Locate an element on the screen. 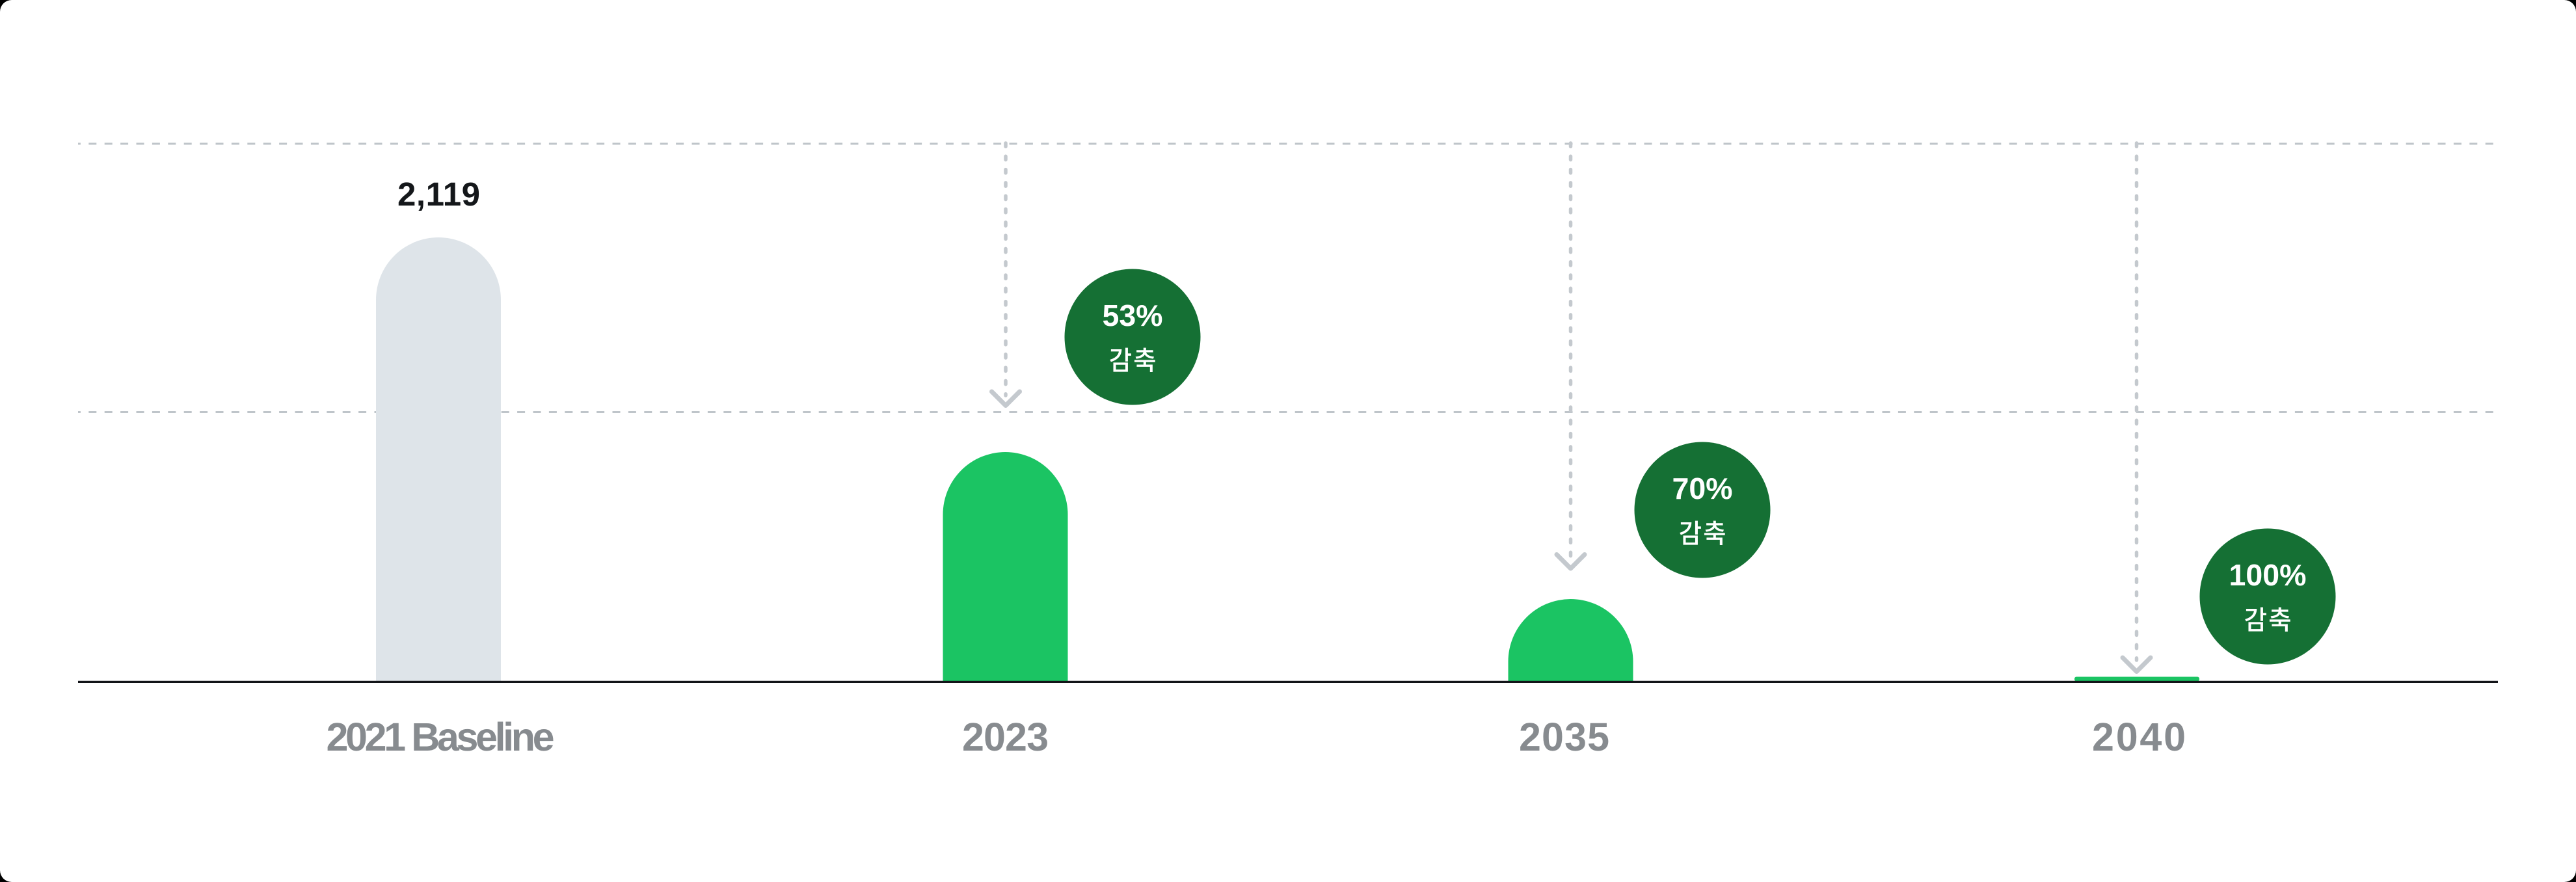 This screenshot has height=882, width=2576. svg-text: 2,119 is located at coordinates (438, 194).